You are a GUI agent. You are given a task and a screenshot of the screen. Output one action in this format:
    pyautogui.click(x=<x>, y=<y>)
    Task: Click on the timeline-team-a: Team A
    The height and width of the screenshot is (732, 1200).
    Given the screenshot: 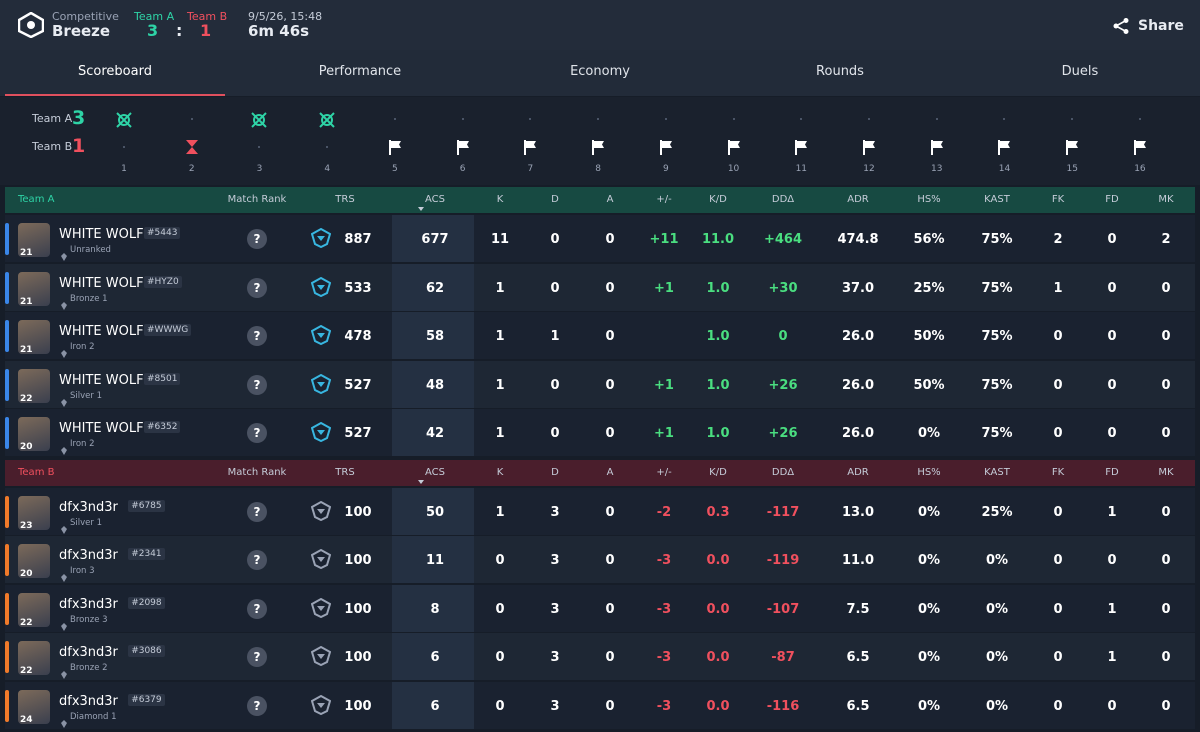 What is the action you would take?
    pyautogui.click(x=52, y=118)
    